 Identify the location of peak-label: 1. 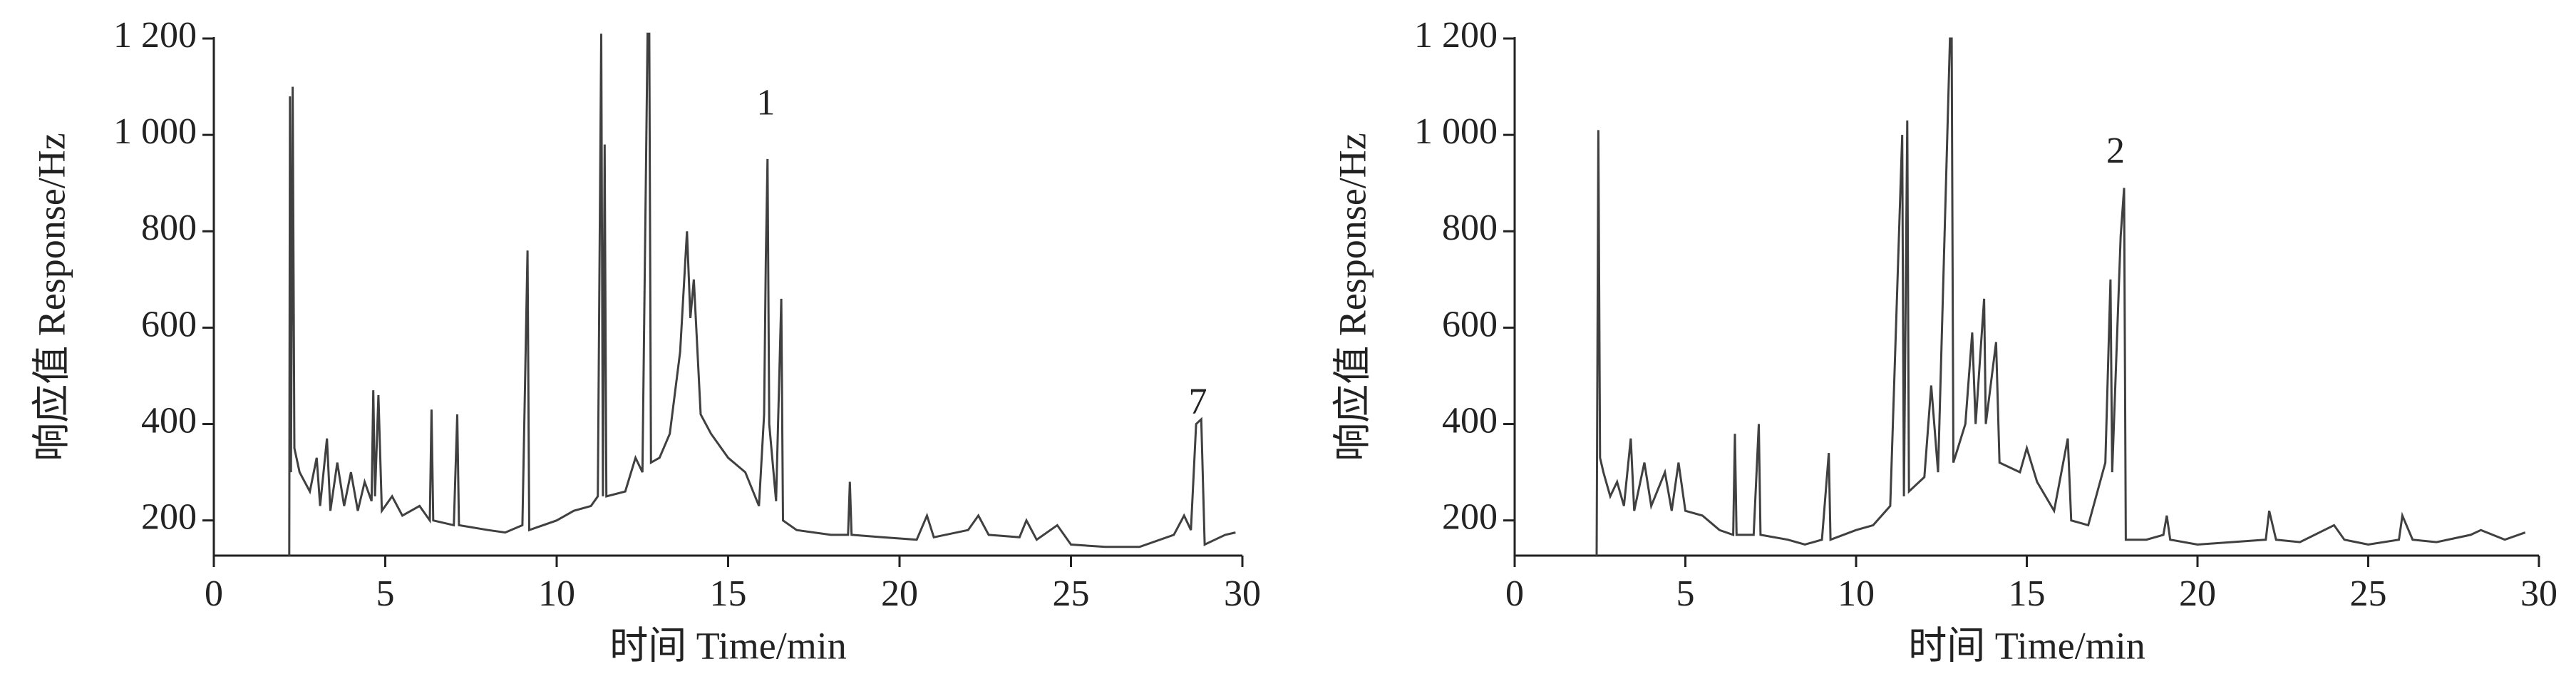
(765, 103).